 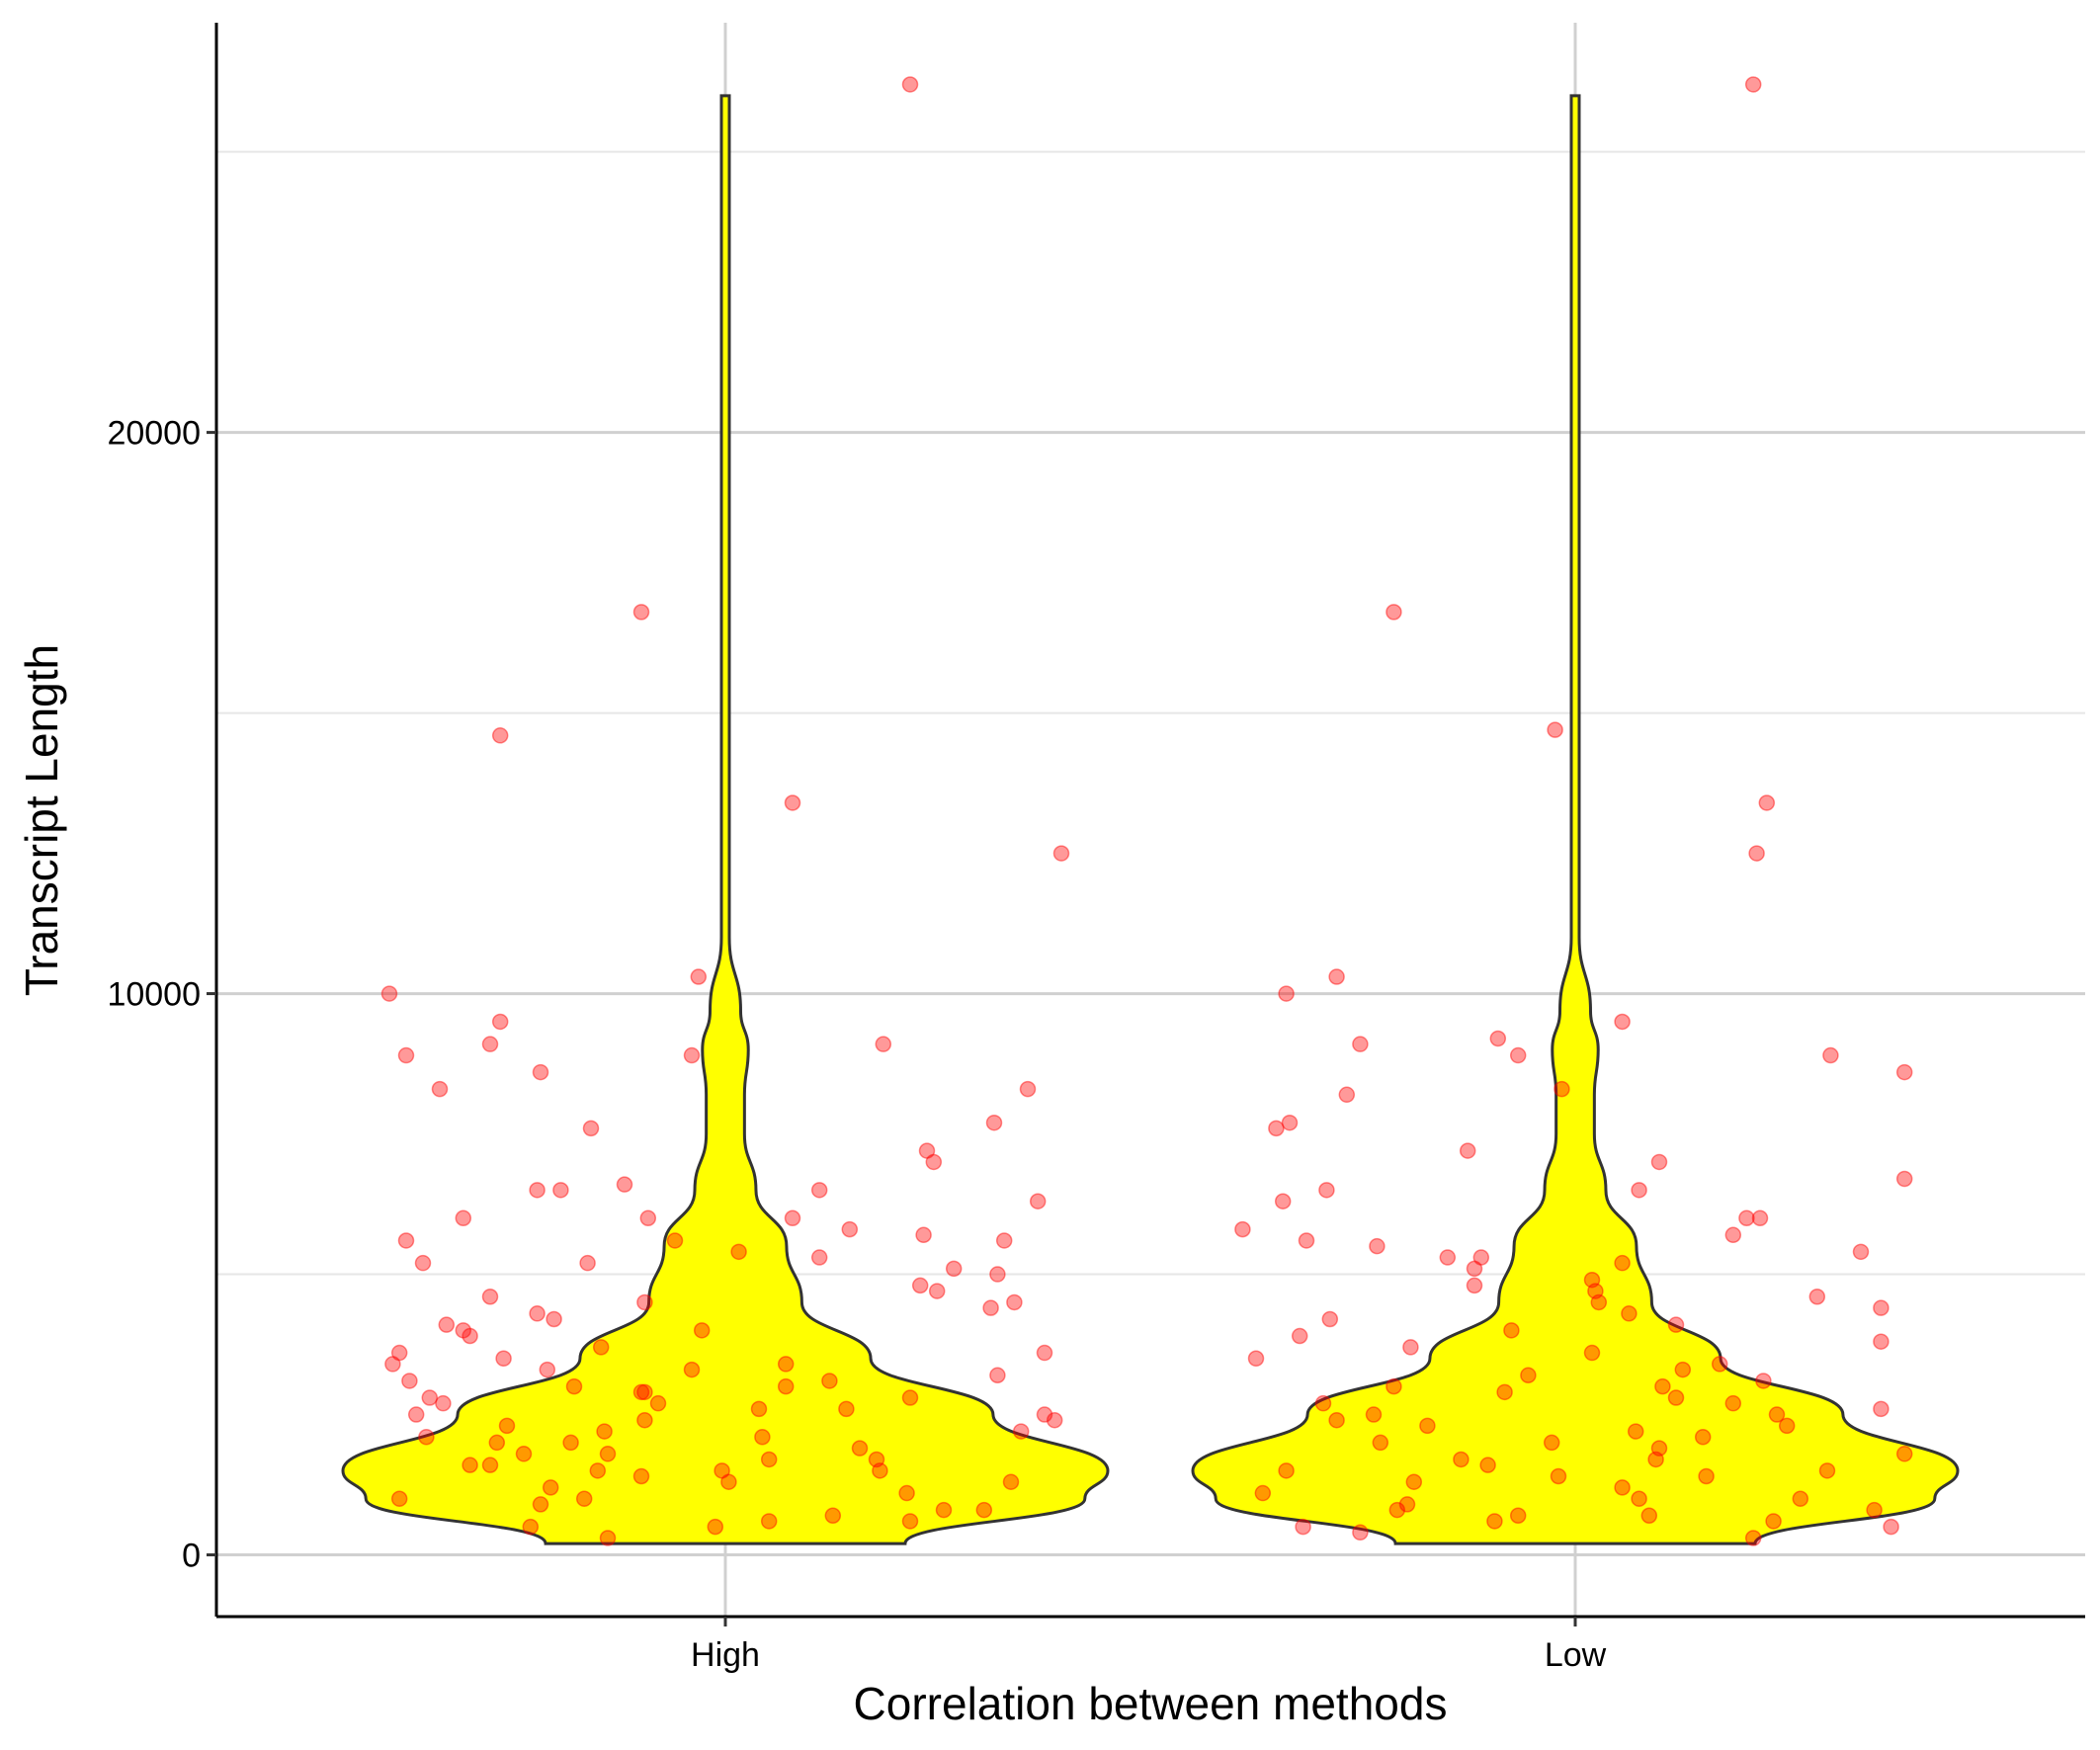 What do you see at coordinates (154, 434) in the screenshot?
I see `y-tick-label: 20000` at bounding box center [154, 434].